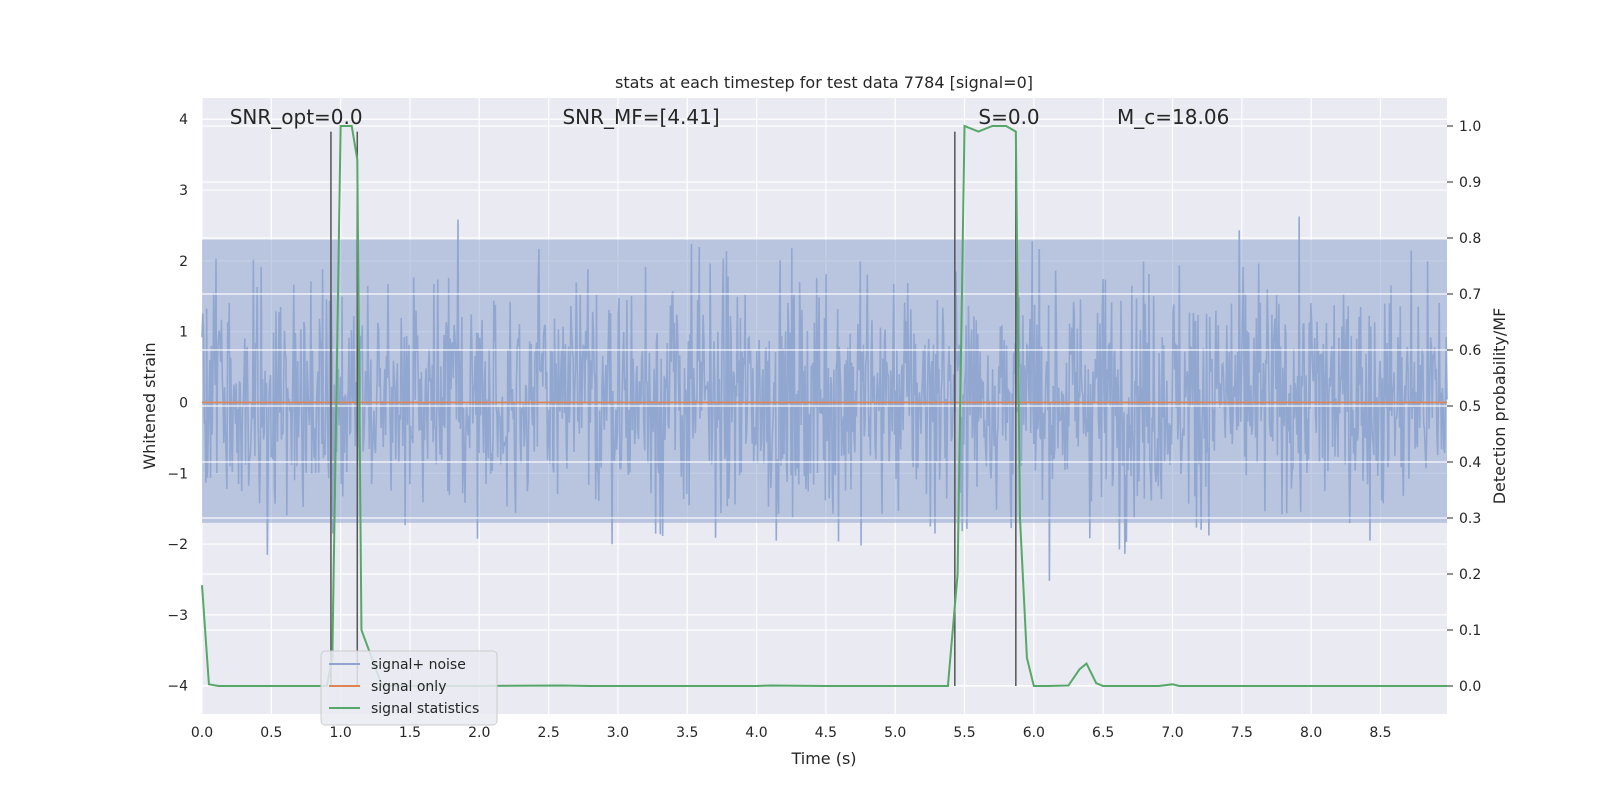 The image size is (1600, 800). What do you see at coordinates (341, 733) in the screenshot?
I see `x-tick-label: 1.0` at bounding box center [341, 733].